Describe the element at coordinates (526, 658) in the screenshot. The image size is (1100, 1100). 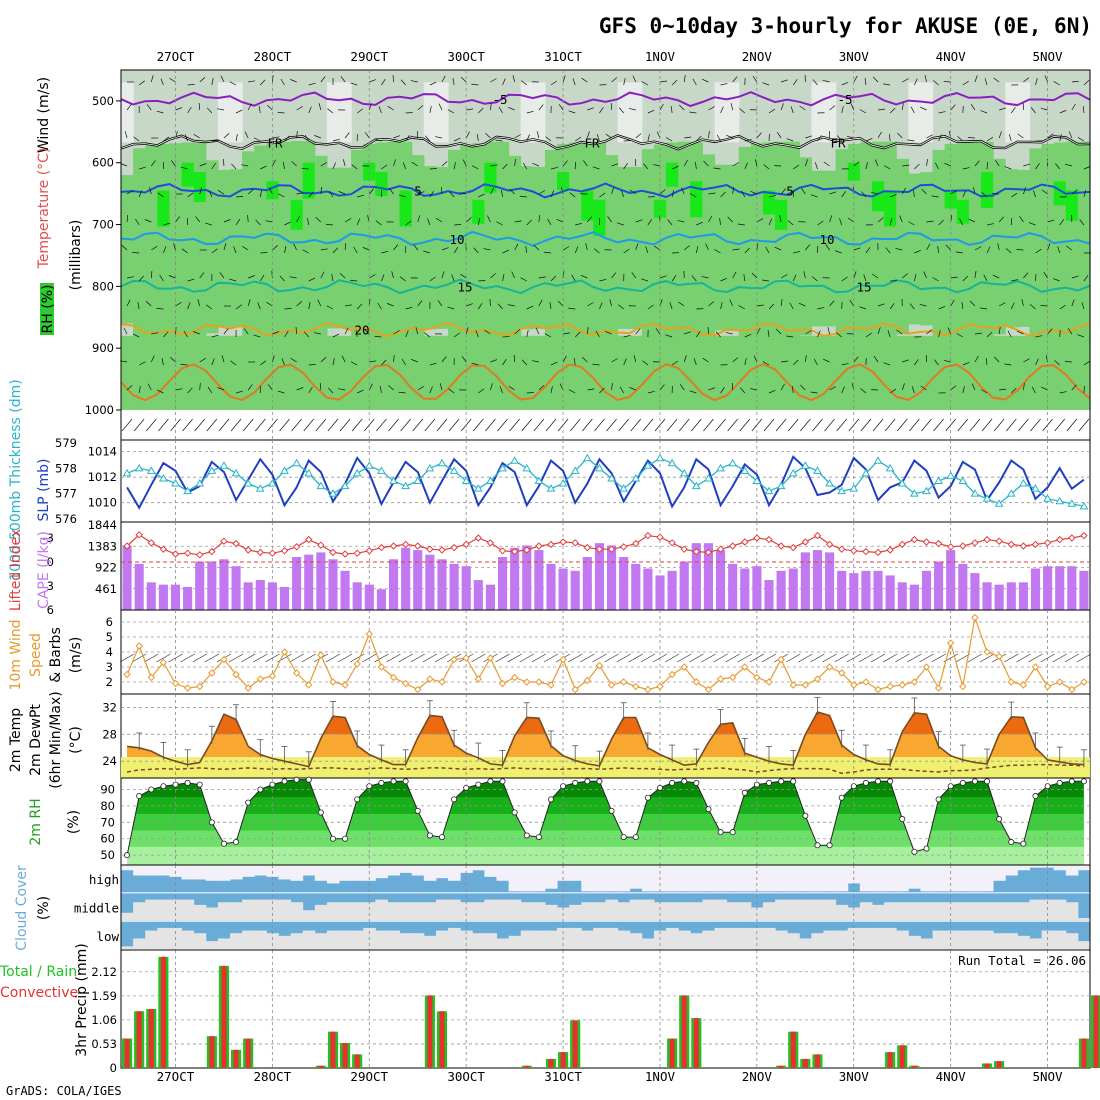
I see `wind10-barb` at that location.